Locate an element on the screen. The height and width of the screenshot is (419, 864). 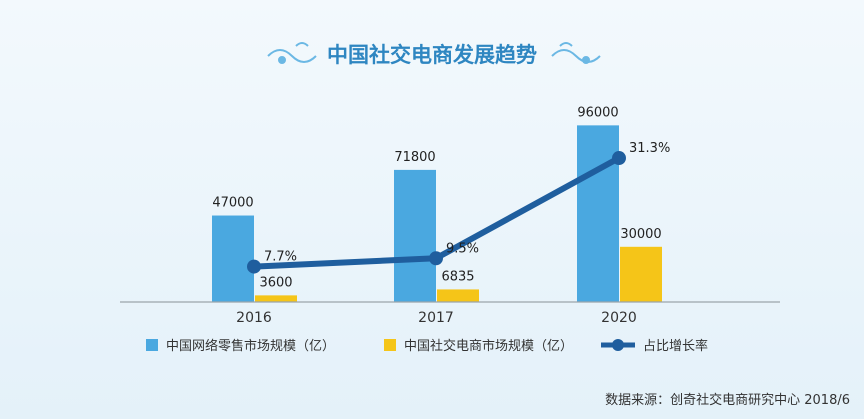
legend-label-2: 占比增长率 is located at coordinates (675, 346).